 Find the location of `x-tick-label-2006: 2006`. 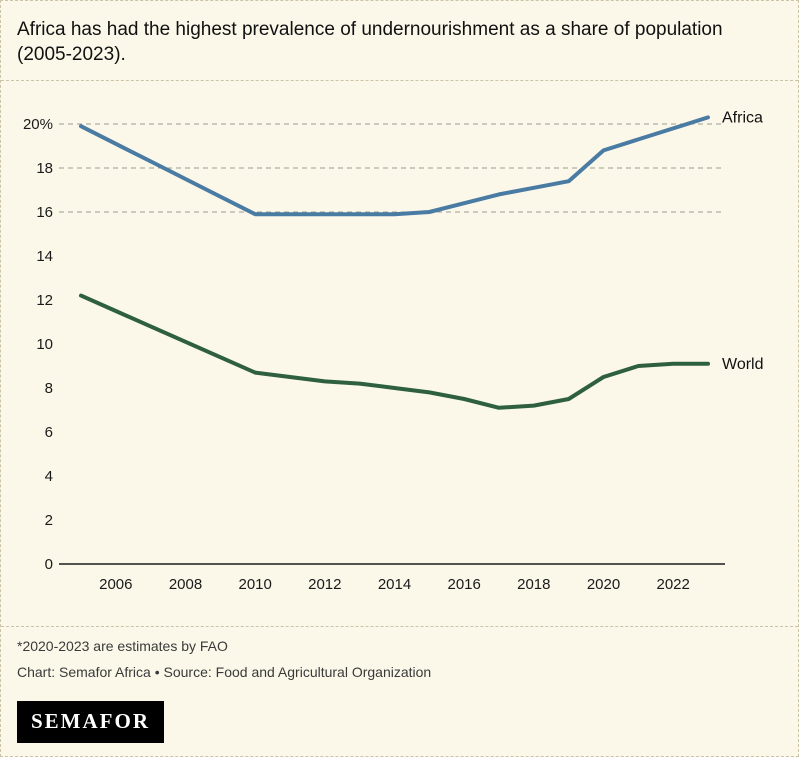

x-tick-label-2006: 2006 is located at coordinates (115, 584).